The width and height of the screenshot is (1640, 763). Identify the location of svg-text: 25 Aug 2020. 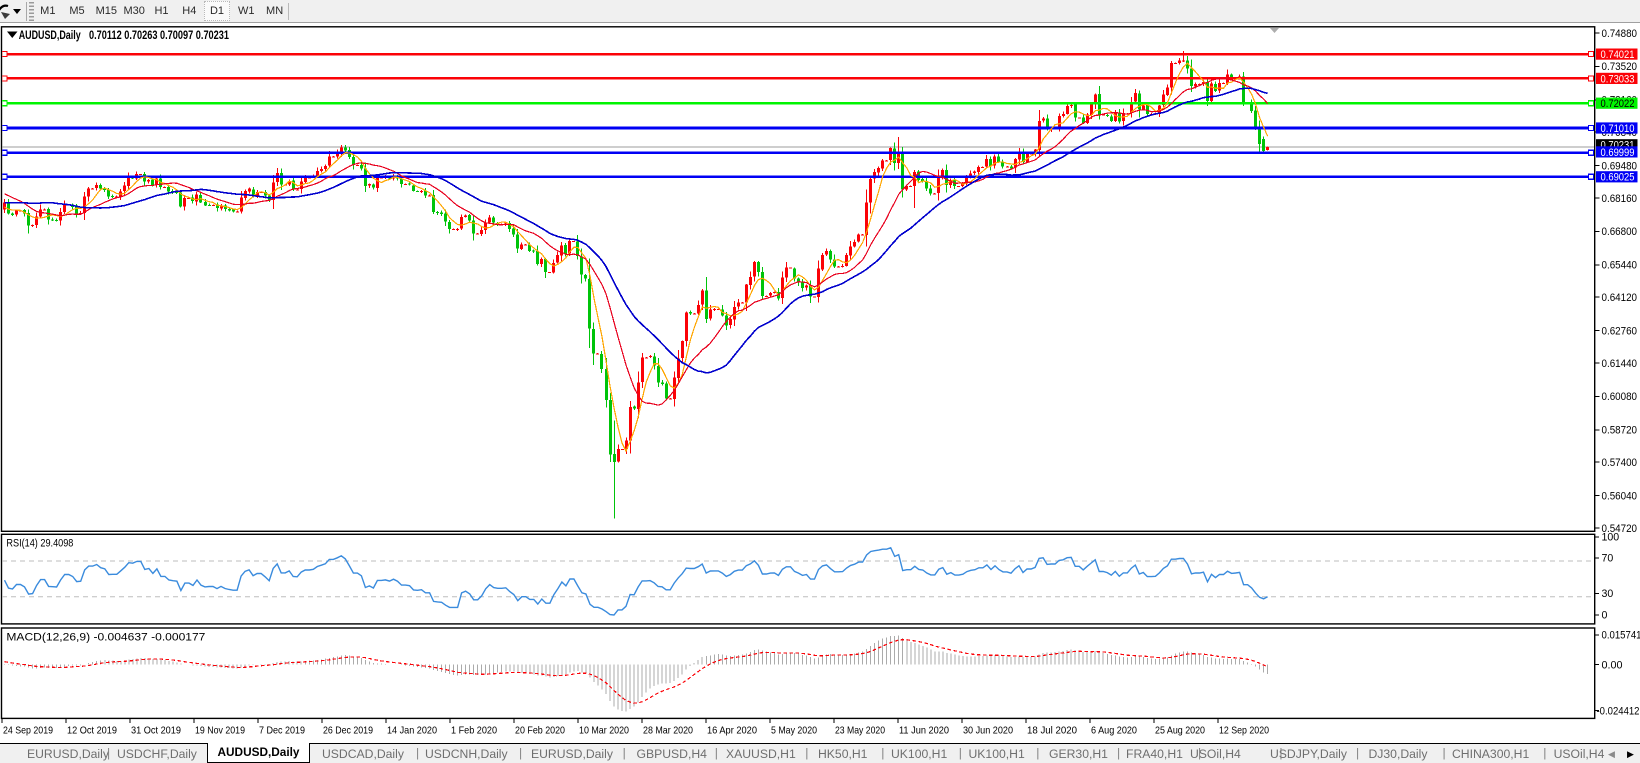
(1180, 731).